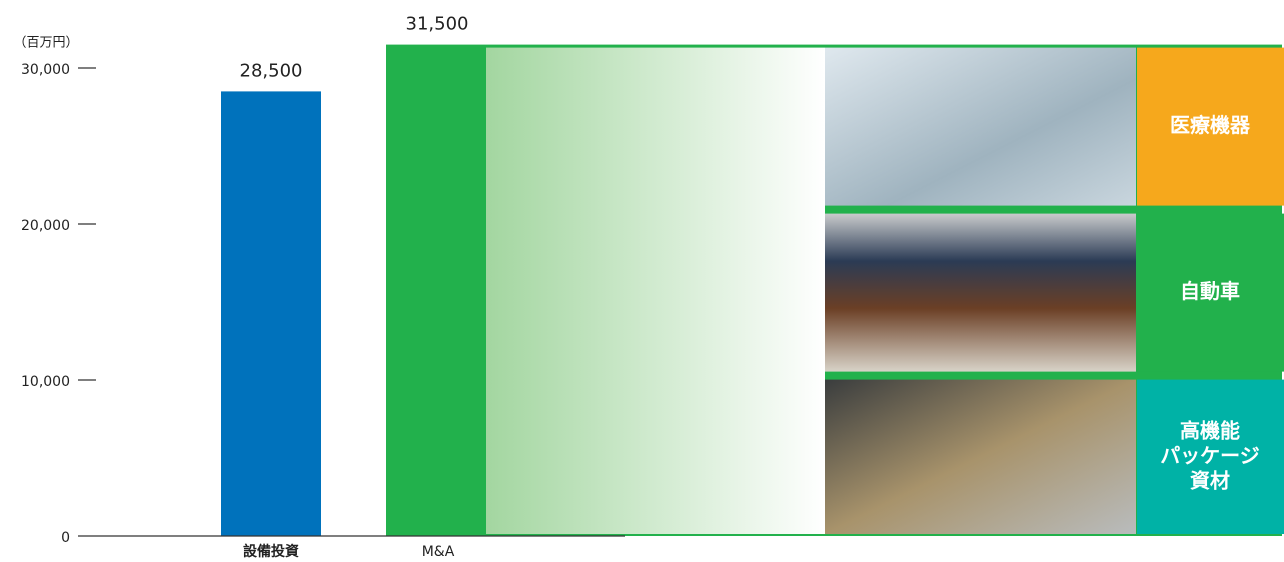 Image resolution: width=1284 pixels, height=562 pixels. What do you see at coordinates (437, 24) in the screenshot?
I see `value-label: 31,500` at bounding box center [437, 24].